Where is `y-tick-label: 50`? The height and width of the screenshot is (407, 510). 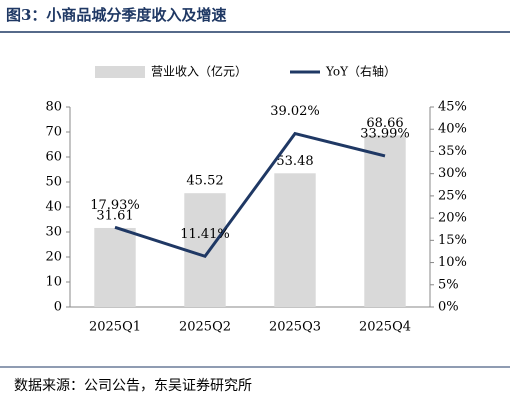 y-tick-label: 50 is located at coordinates (53, 182).